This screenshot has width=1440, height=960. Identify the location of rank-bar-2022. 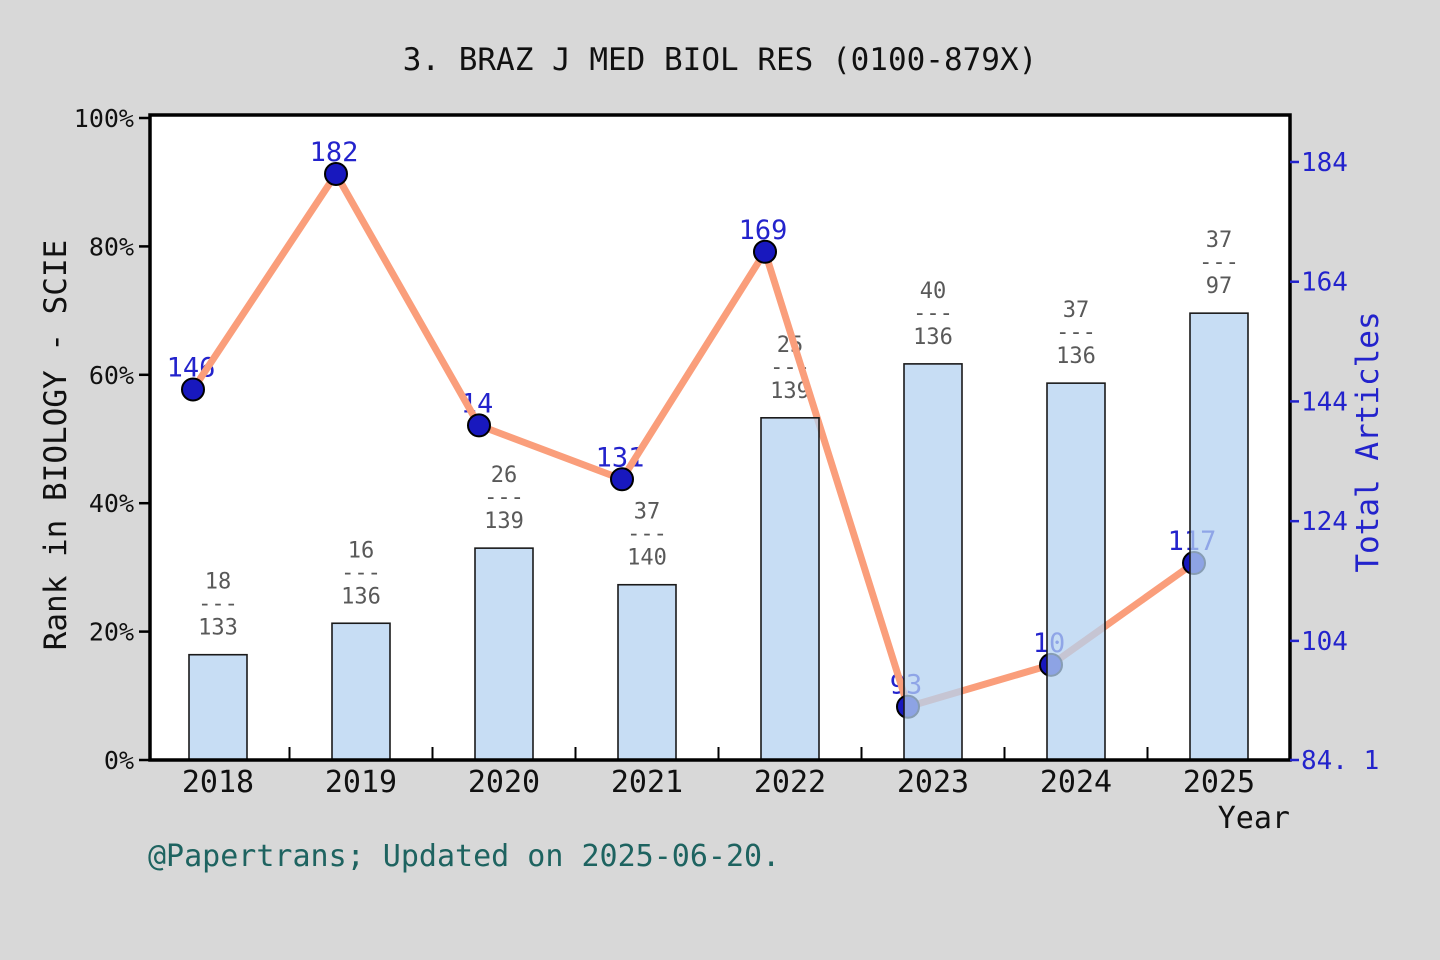
(790, 589).